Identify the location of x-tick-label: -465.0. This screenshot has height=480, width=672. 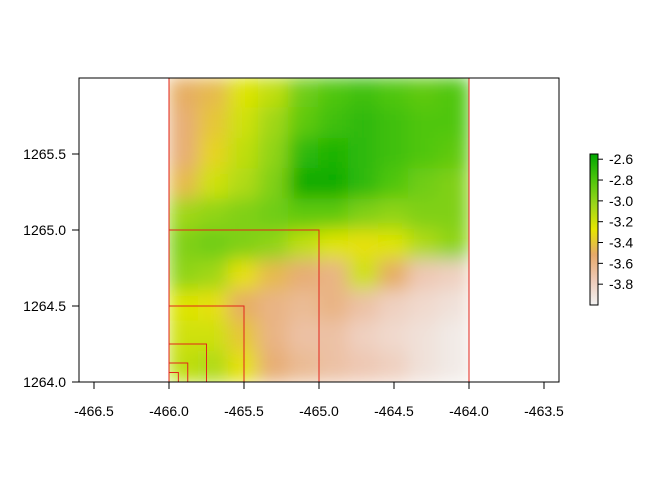
(319, 411).